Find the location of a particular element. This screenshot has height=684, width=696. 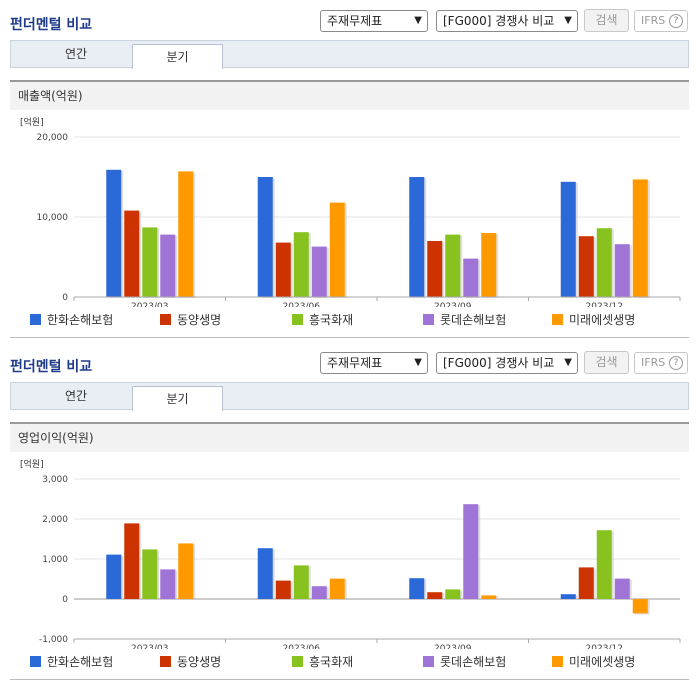

y-tick-label: 2,000 is located at coordinates (55, 520).